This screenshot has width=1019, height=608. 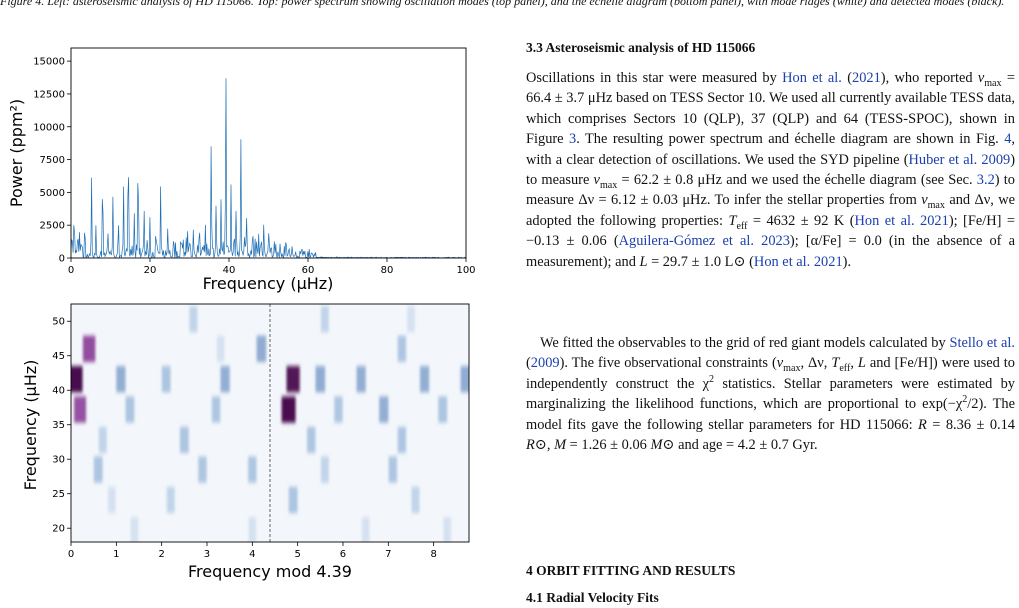 I want to click on echelle-x-tick-label: 2, so click(x=161, y=554).